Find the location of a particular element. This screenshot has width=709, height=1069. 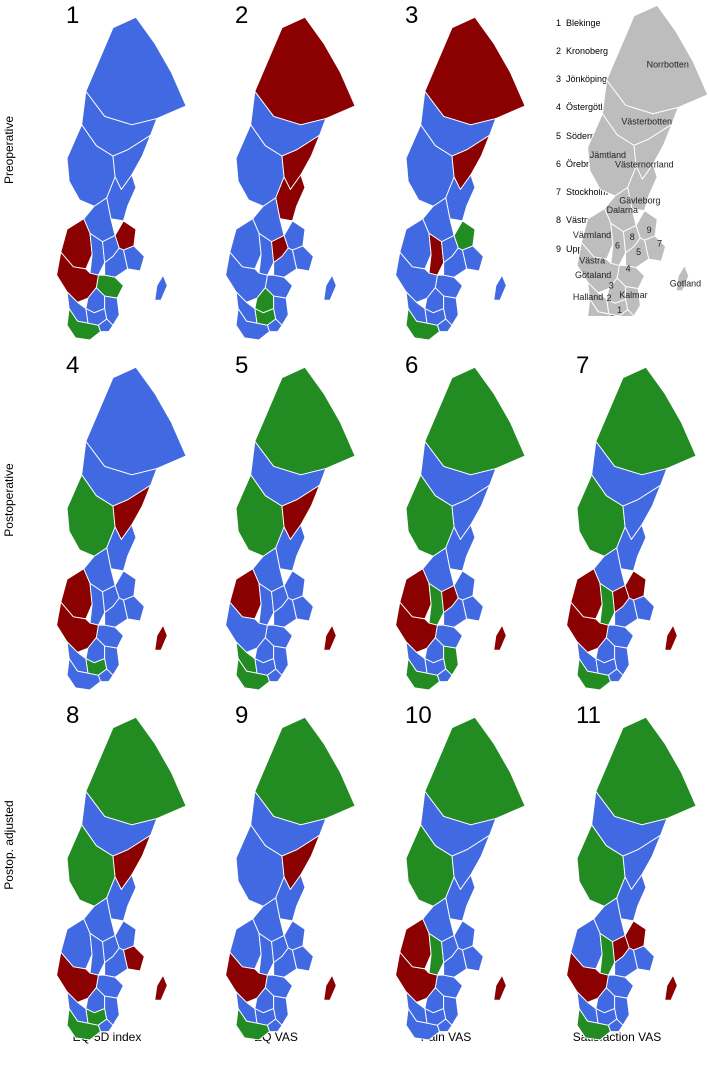

ref-label-gotland: Gotland is located at coordinates (685, 284).